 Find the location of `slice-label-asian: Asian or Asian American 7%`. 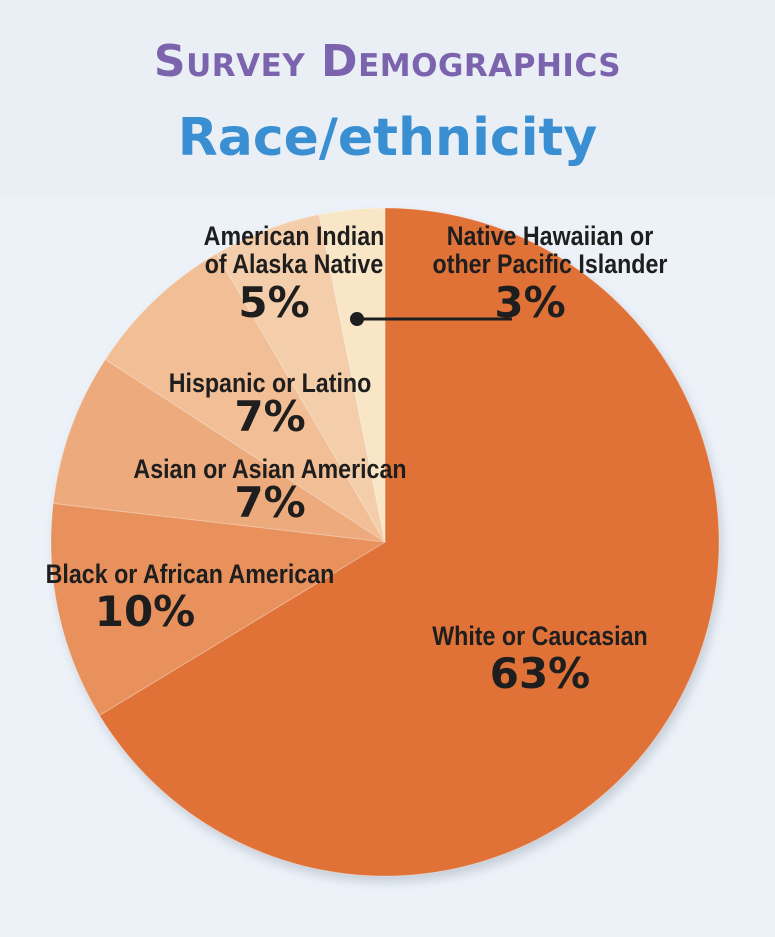

slice-label-asian: Asian or Asian American 7% is located at coordinates (270, 490).